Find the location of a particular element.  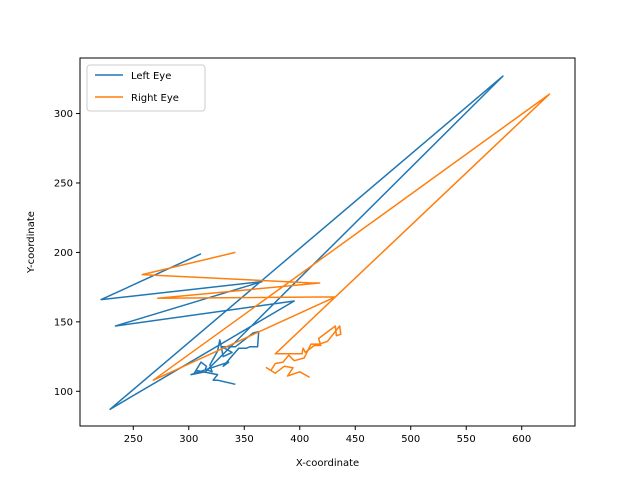

legend: Left Eye Right Eye is located at coordinates (146, 88).